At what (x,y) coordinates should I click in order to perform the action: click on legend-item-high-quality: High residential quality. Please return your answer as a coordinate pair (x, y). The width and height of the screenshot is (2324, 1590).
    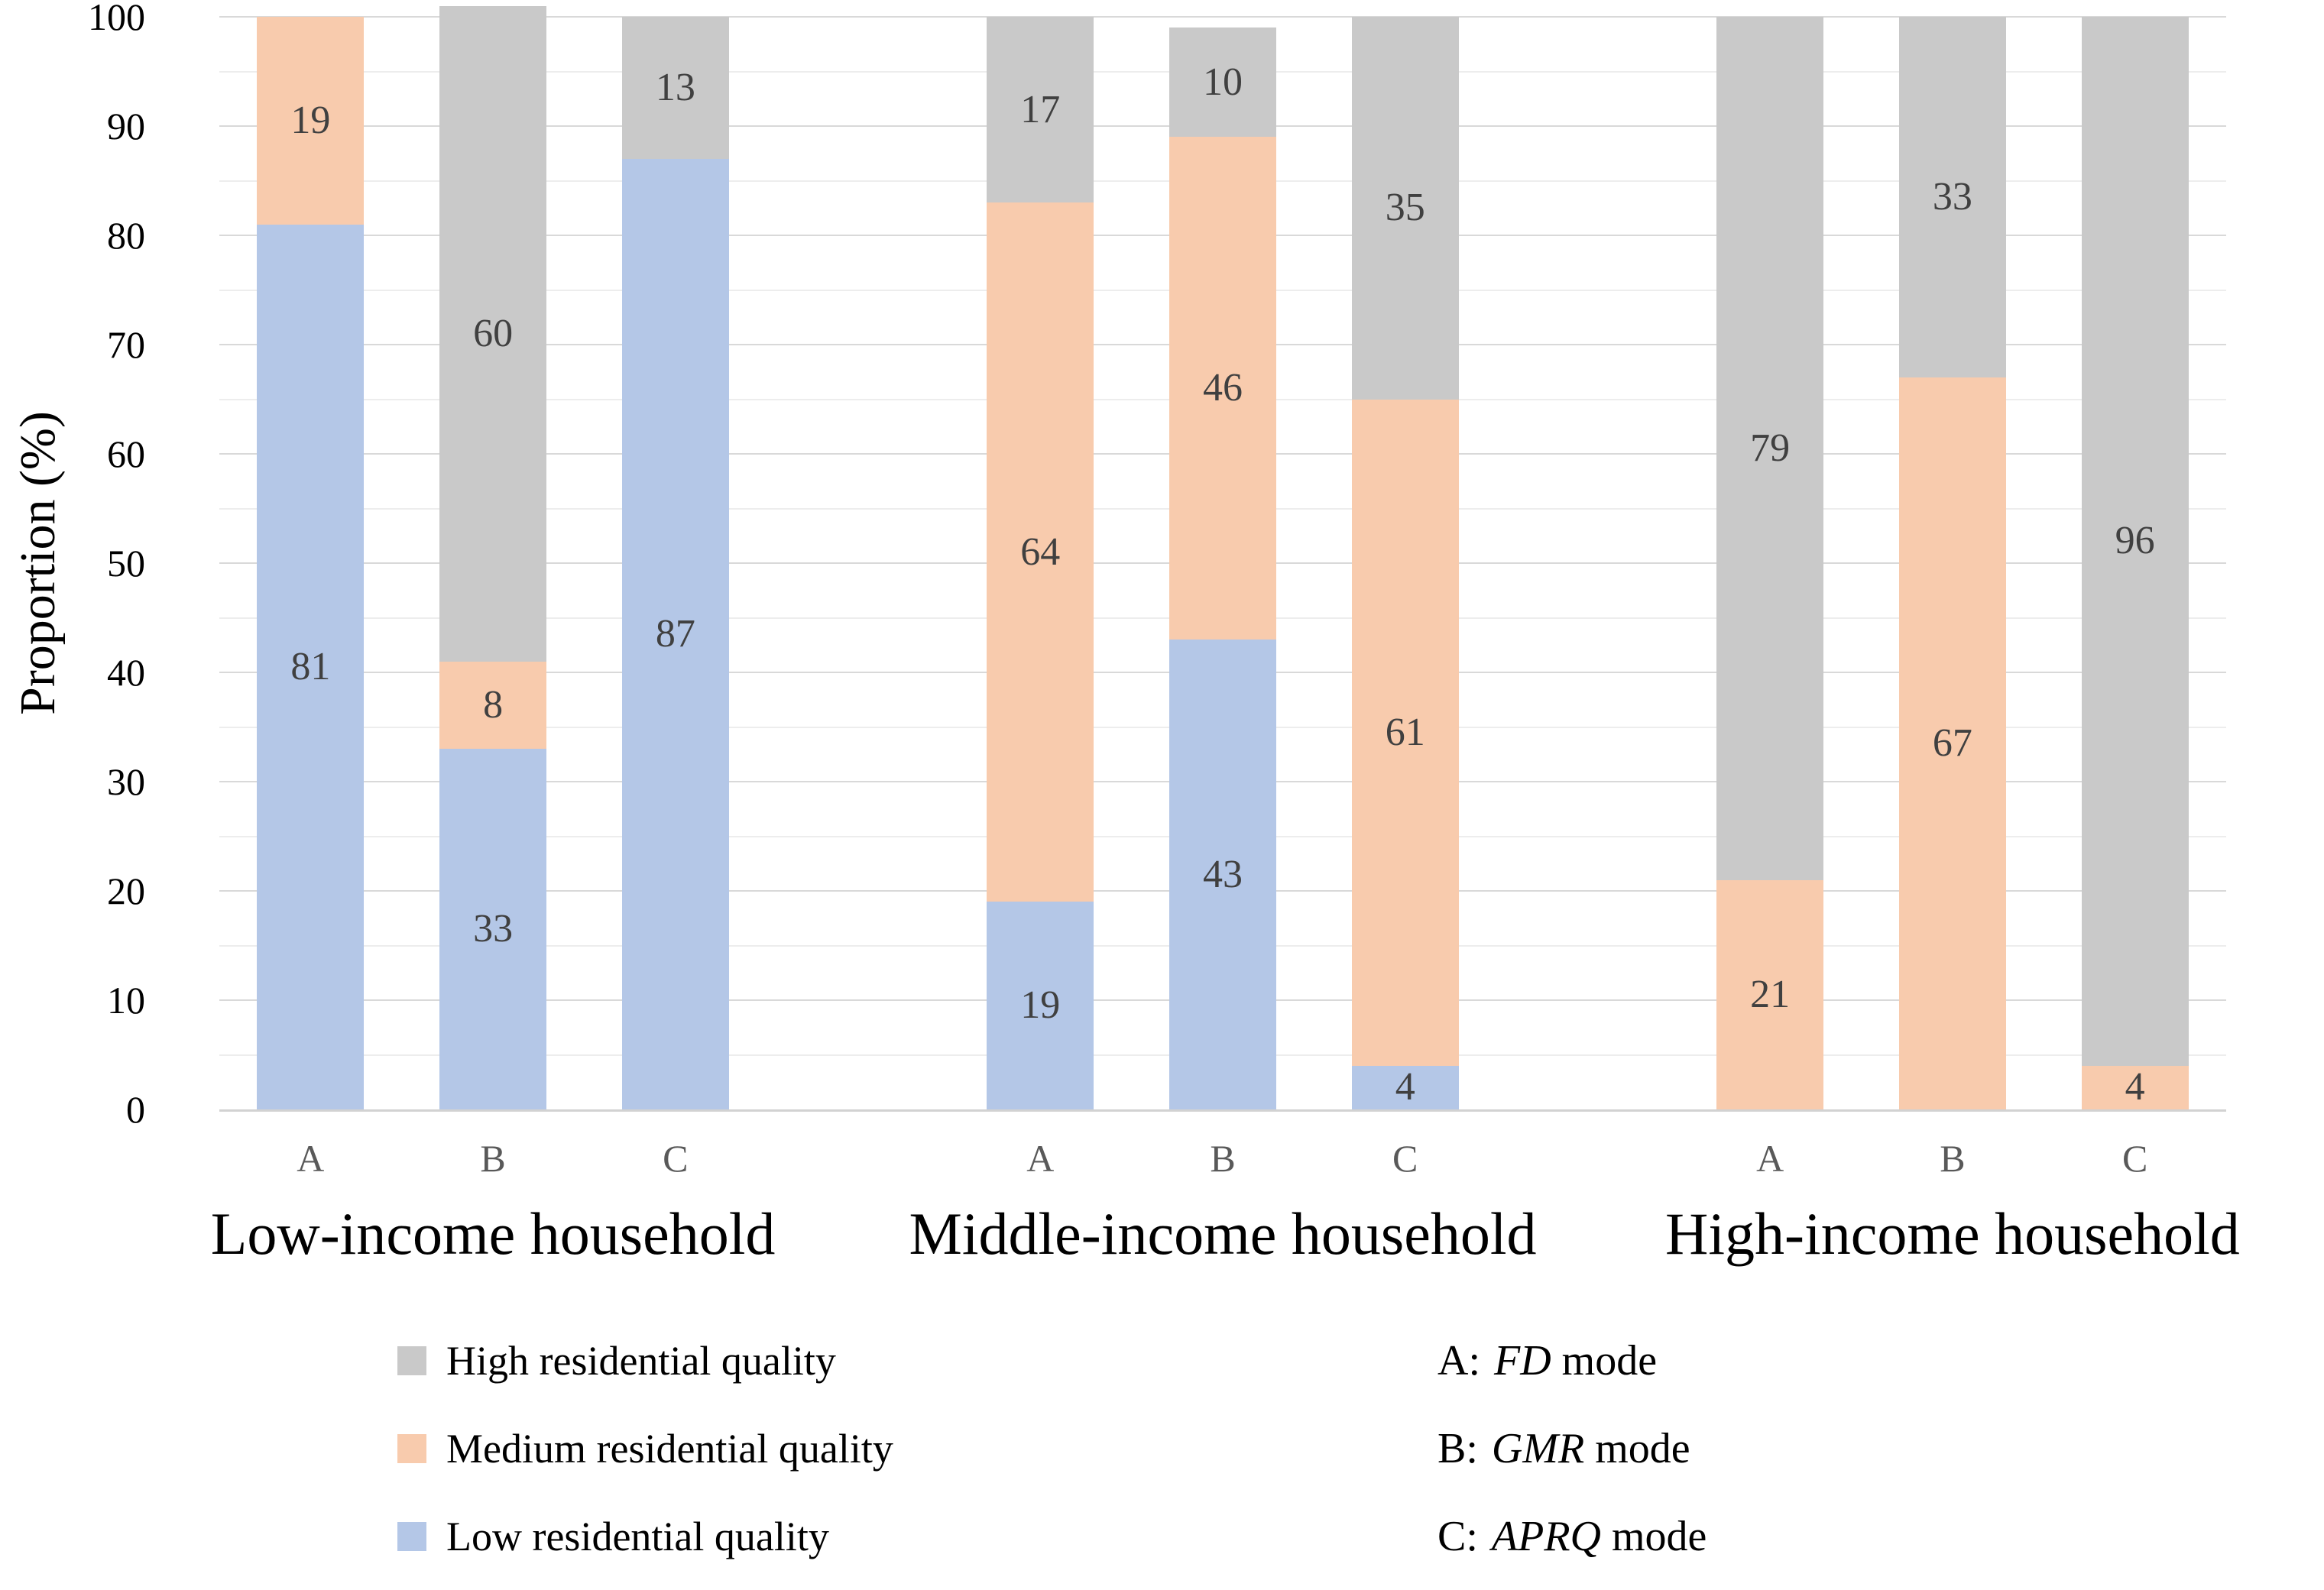
    Looking at the image, I should click on (616, 1360).